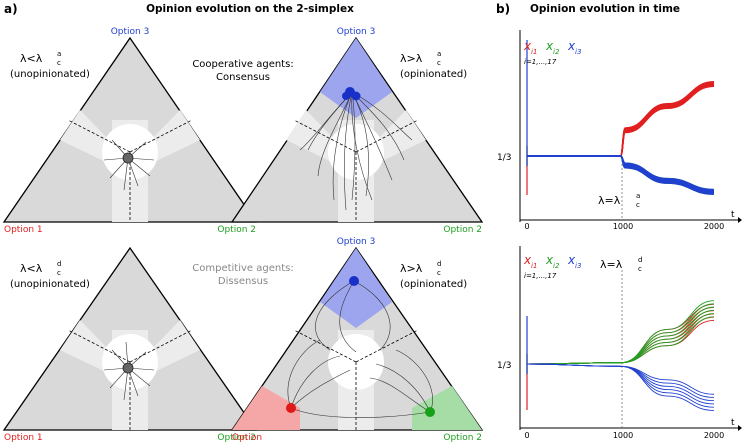 This screenshot has height=446, width=742. I want to click on bl-lambda: λ<λ d c, so click(40, 268).